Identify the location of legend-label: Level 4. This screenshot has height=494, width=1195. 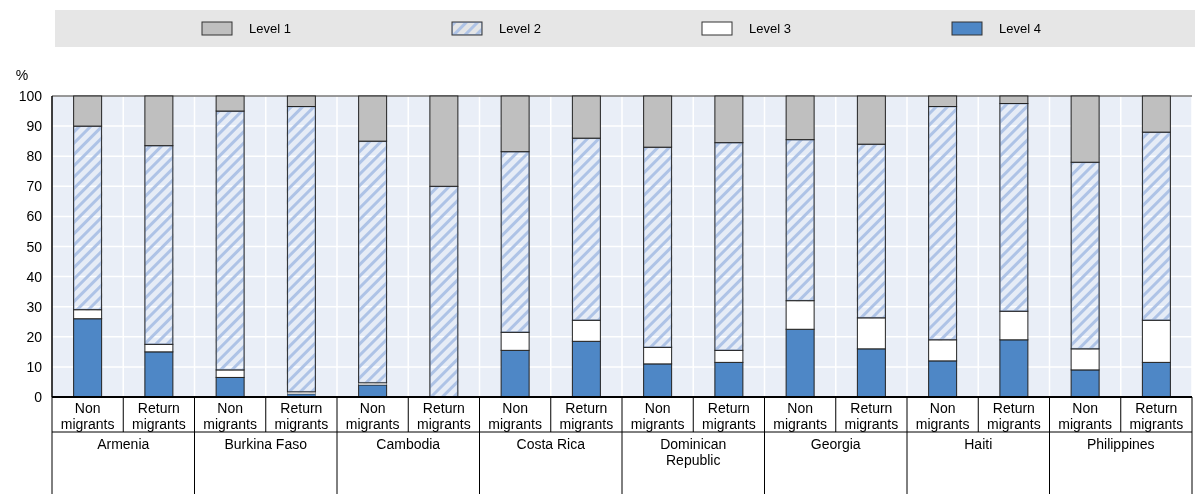
(1020, 28).